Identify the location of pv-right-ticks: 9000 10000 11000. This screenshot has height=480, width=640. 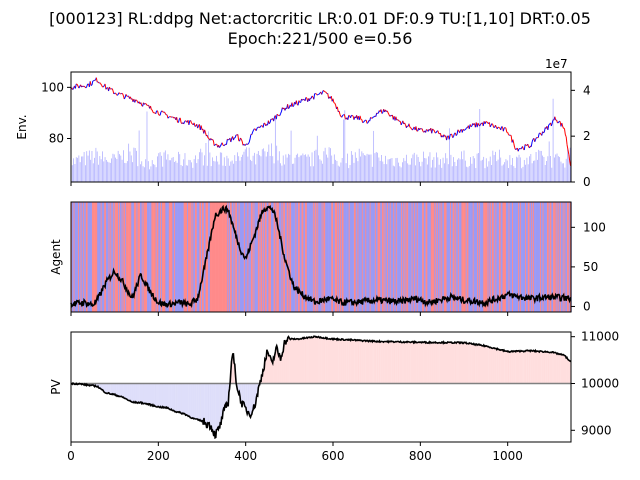
(595, 383).